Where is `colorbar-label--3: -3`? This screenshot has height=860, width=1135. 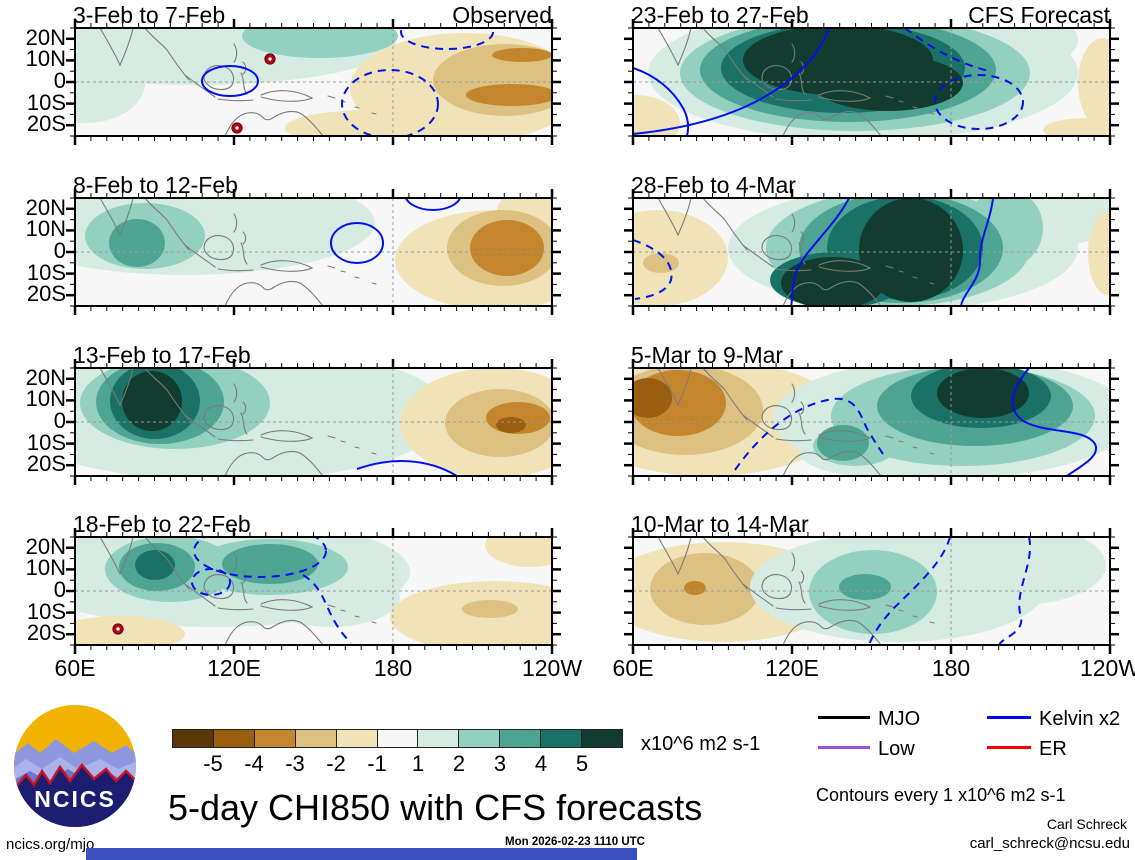
colorbar-label--3: -3 is located at coordinates (295, 763).